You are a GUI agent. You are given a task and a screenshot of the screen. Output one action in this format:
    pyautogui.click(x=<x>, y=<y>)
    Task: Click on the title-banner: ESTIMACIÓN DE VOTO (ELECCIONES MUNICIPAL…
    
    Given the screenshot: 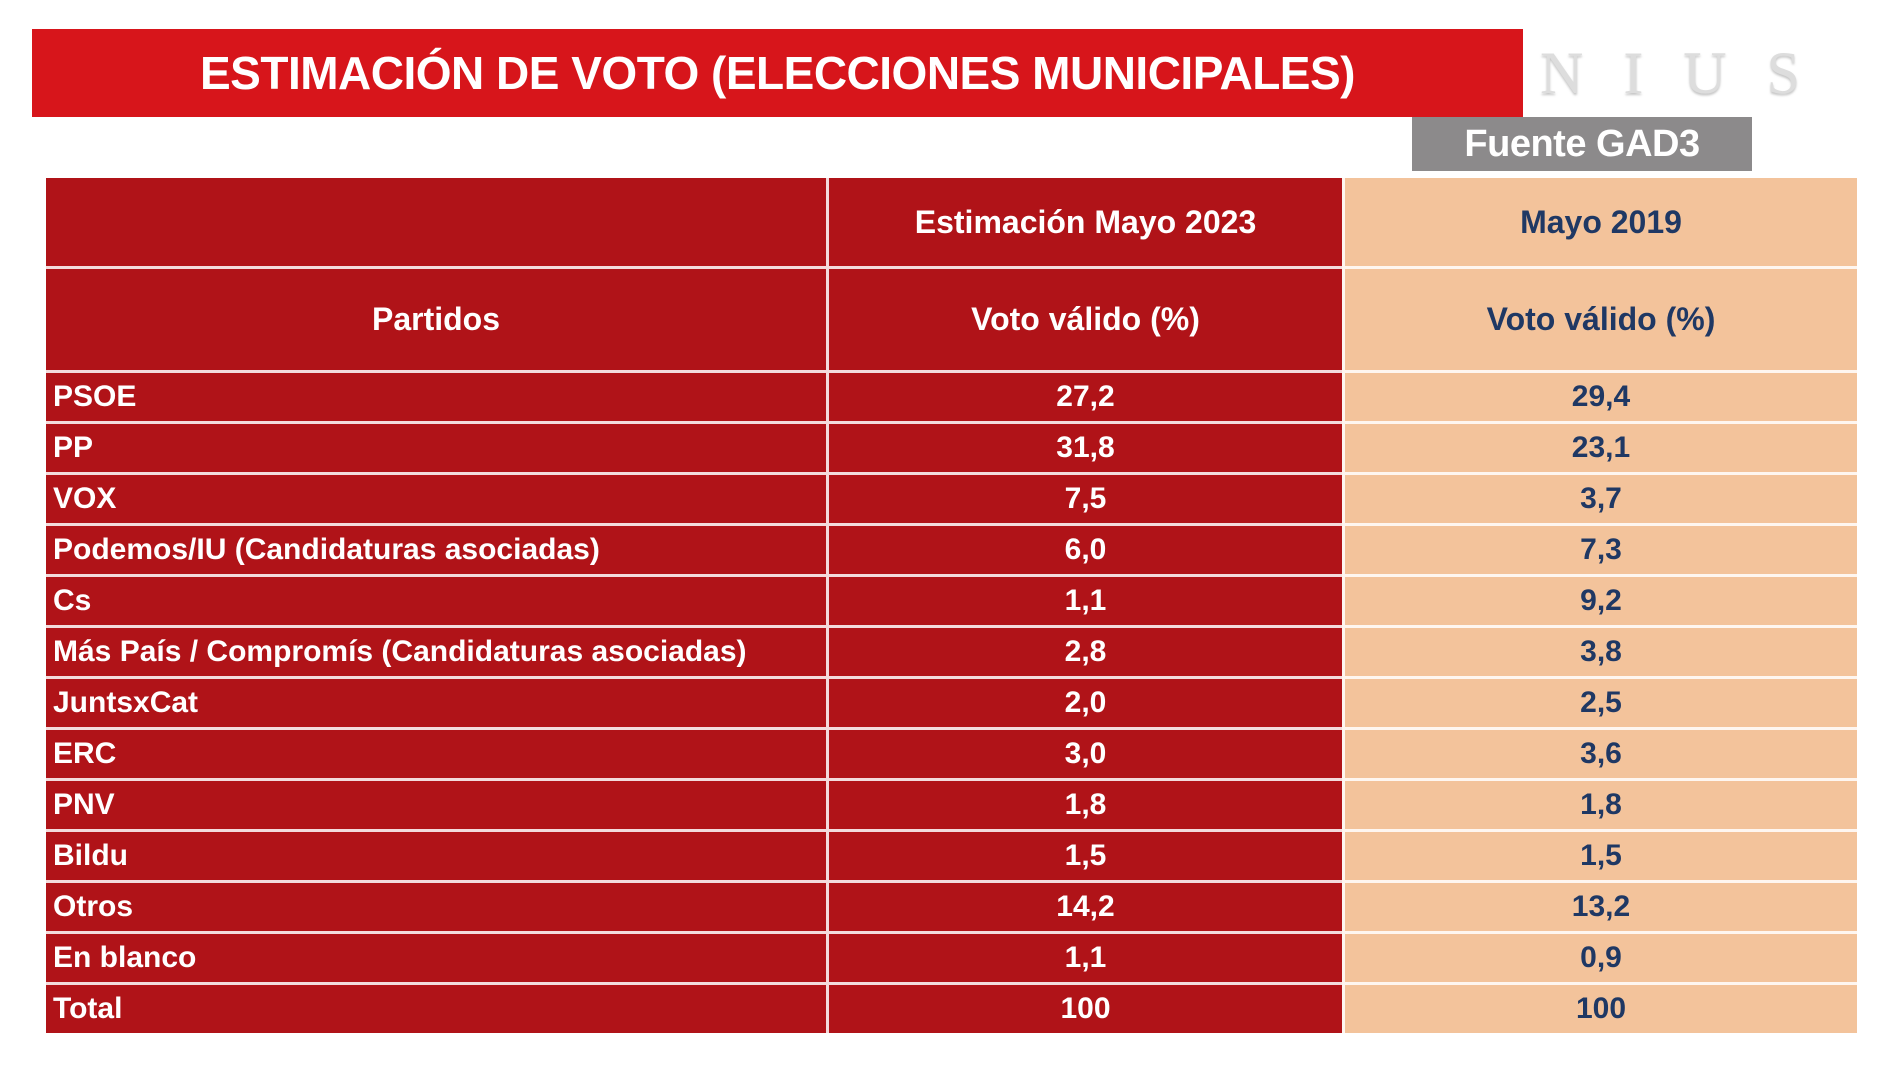 What is the action you would take?
    pyautogui.click(x=777, y=73)
    